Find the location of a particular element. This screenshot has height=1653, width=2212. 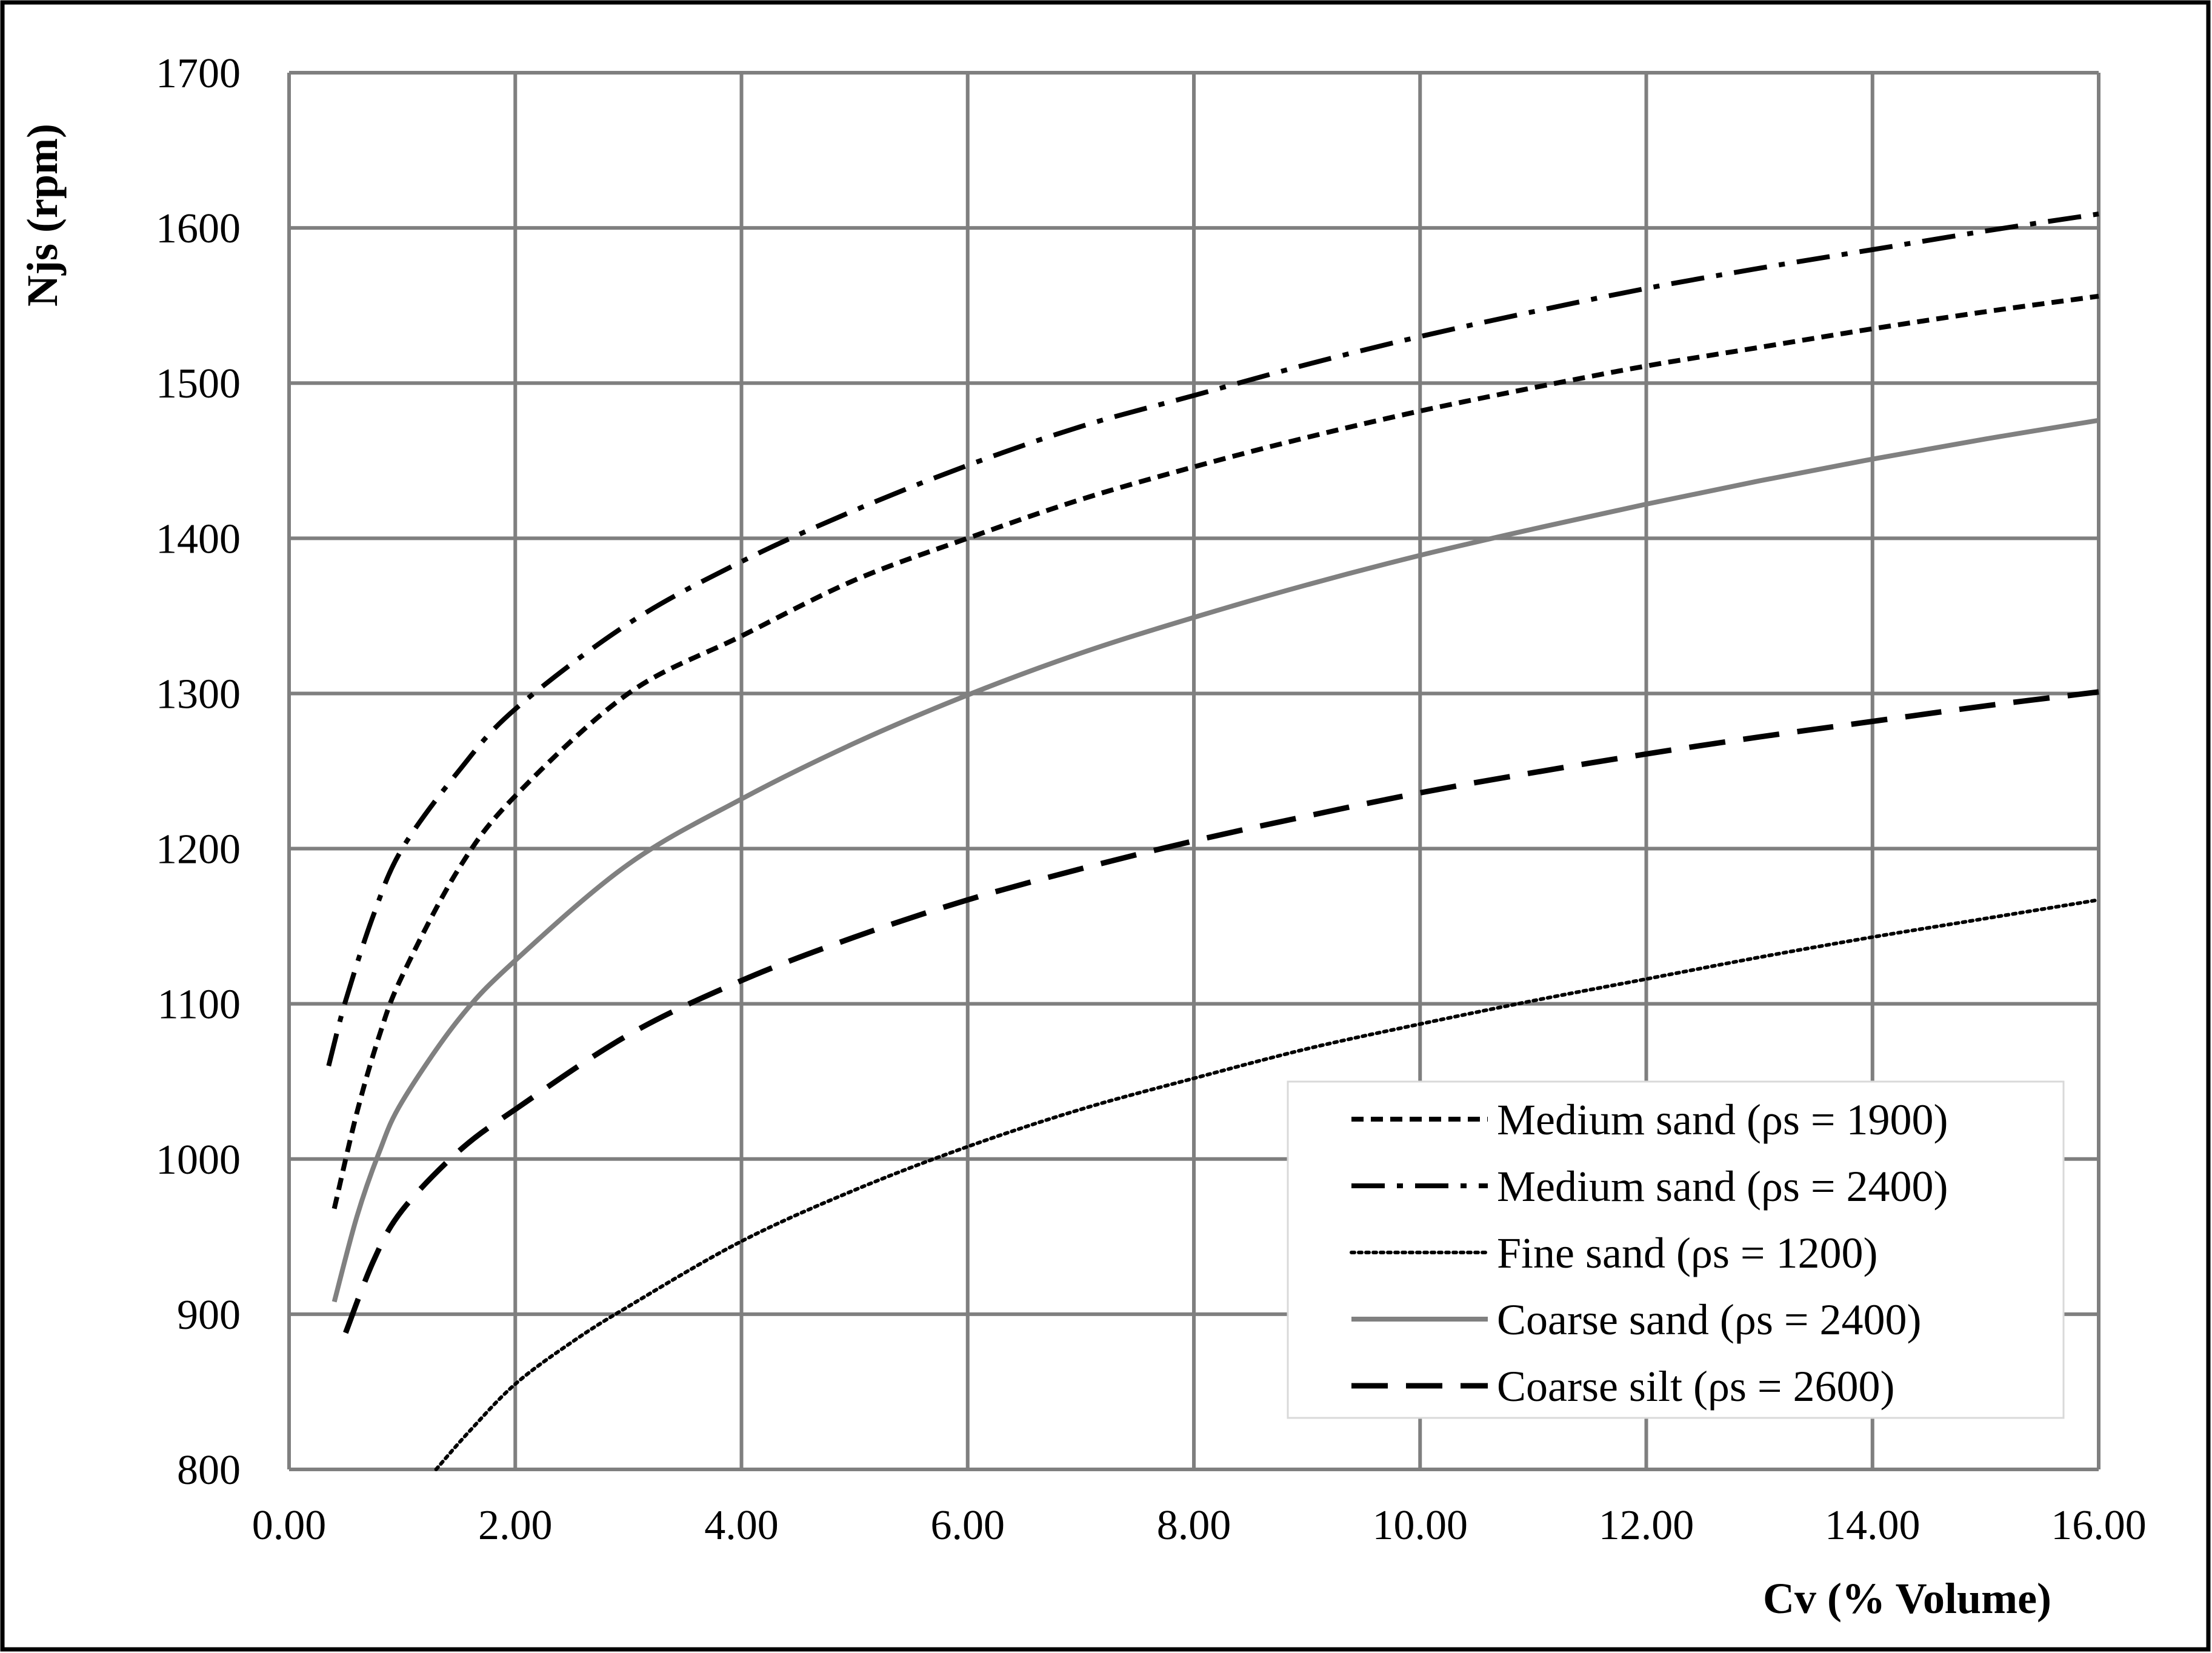

y-tick-label: 800 is located at coordinates (209, 1471).